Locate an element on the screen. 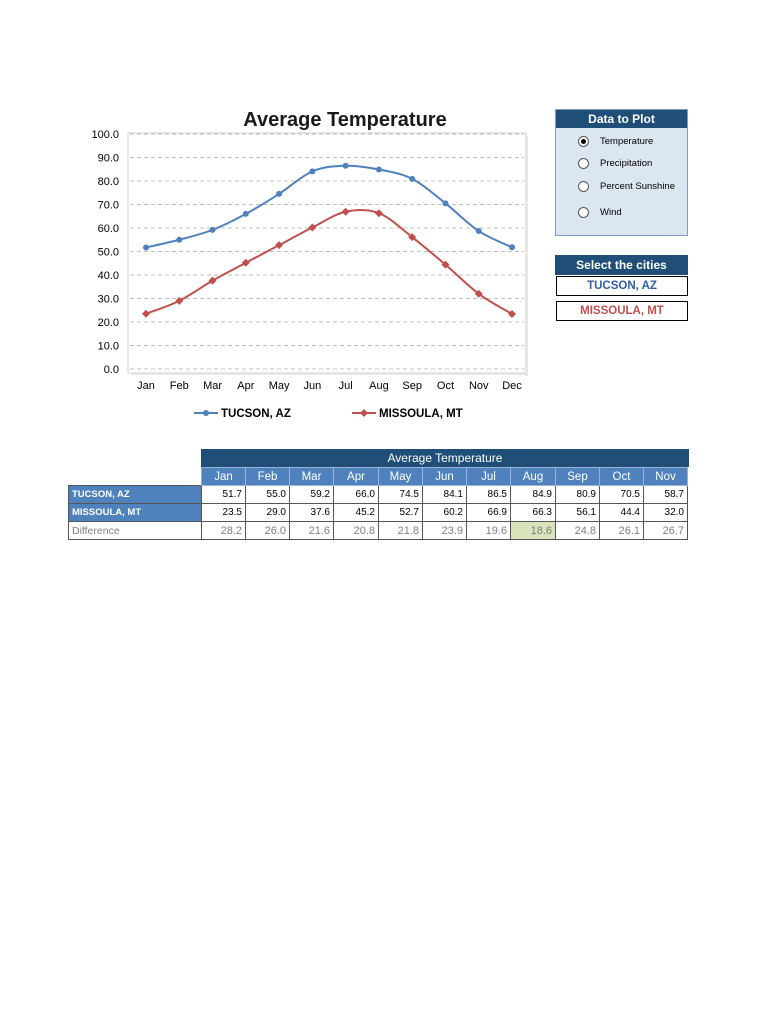 The image size is (768, 1024). table-cell: 29.0 is located at coordinates (267, 512).